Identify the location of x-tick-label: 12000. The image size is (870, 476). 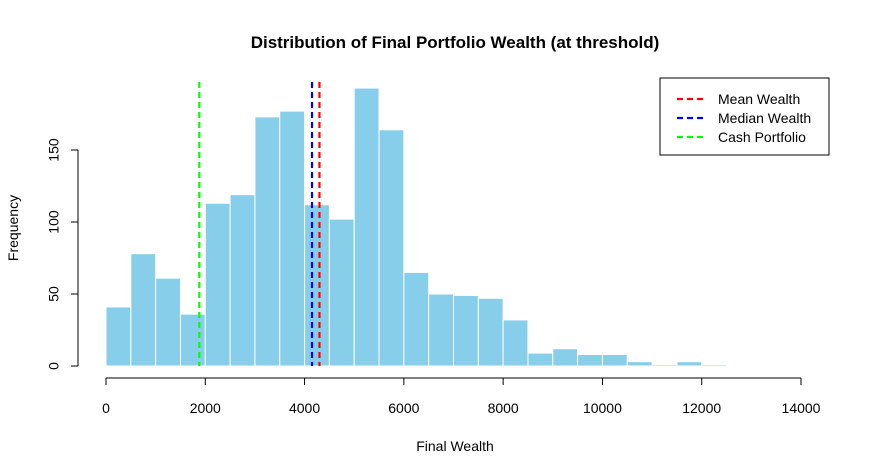
(701, 408).